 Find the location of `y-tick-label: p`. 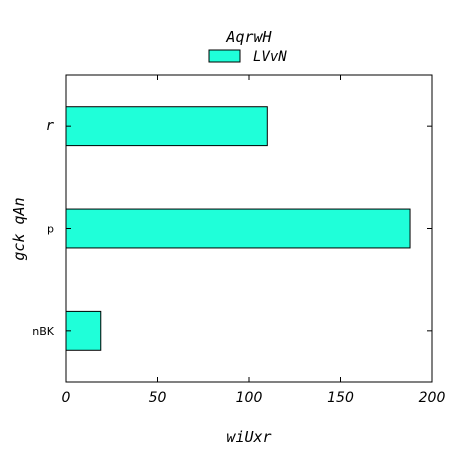

y-tick-label: p is located at coordinates (50, 229).